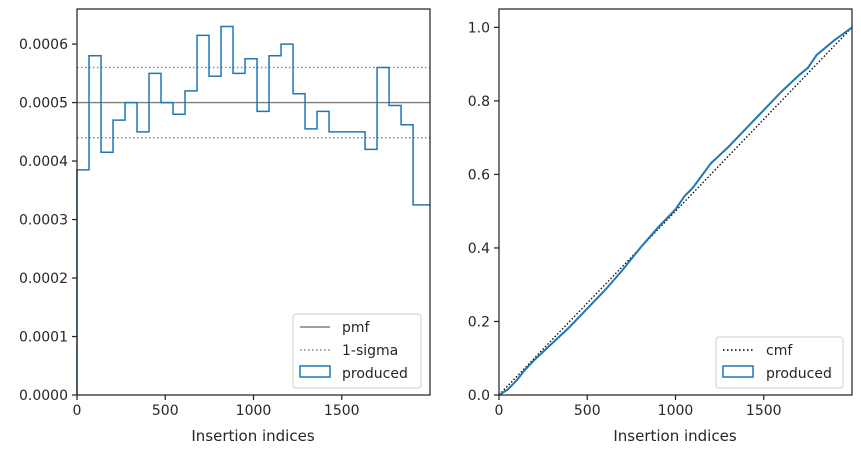  I want to click on cmf-y-tick-label: 0.4, so click(479, 249).